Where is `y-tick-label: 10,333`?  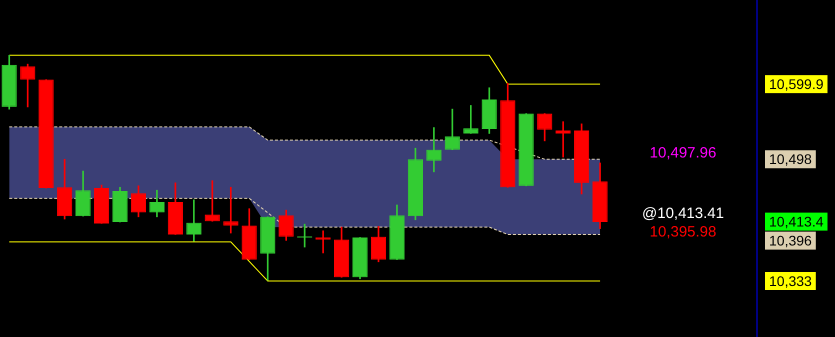 y-tick-label: 10,333 is located at coordinates (790, 280).